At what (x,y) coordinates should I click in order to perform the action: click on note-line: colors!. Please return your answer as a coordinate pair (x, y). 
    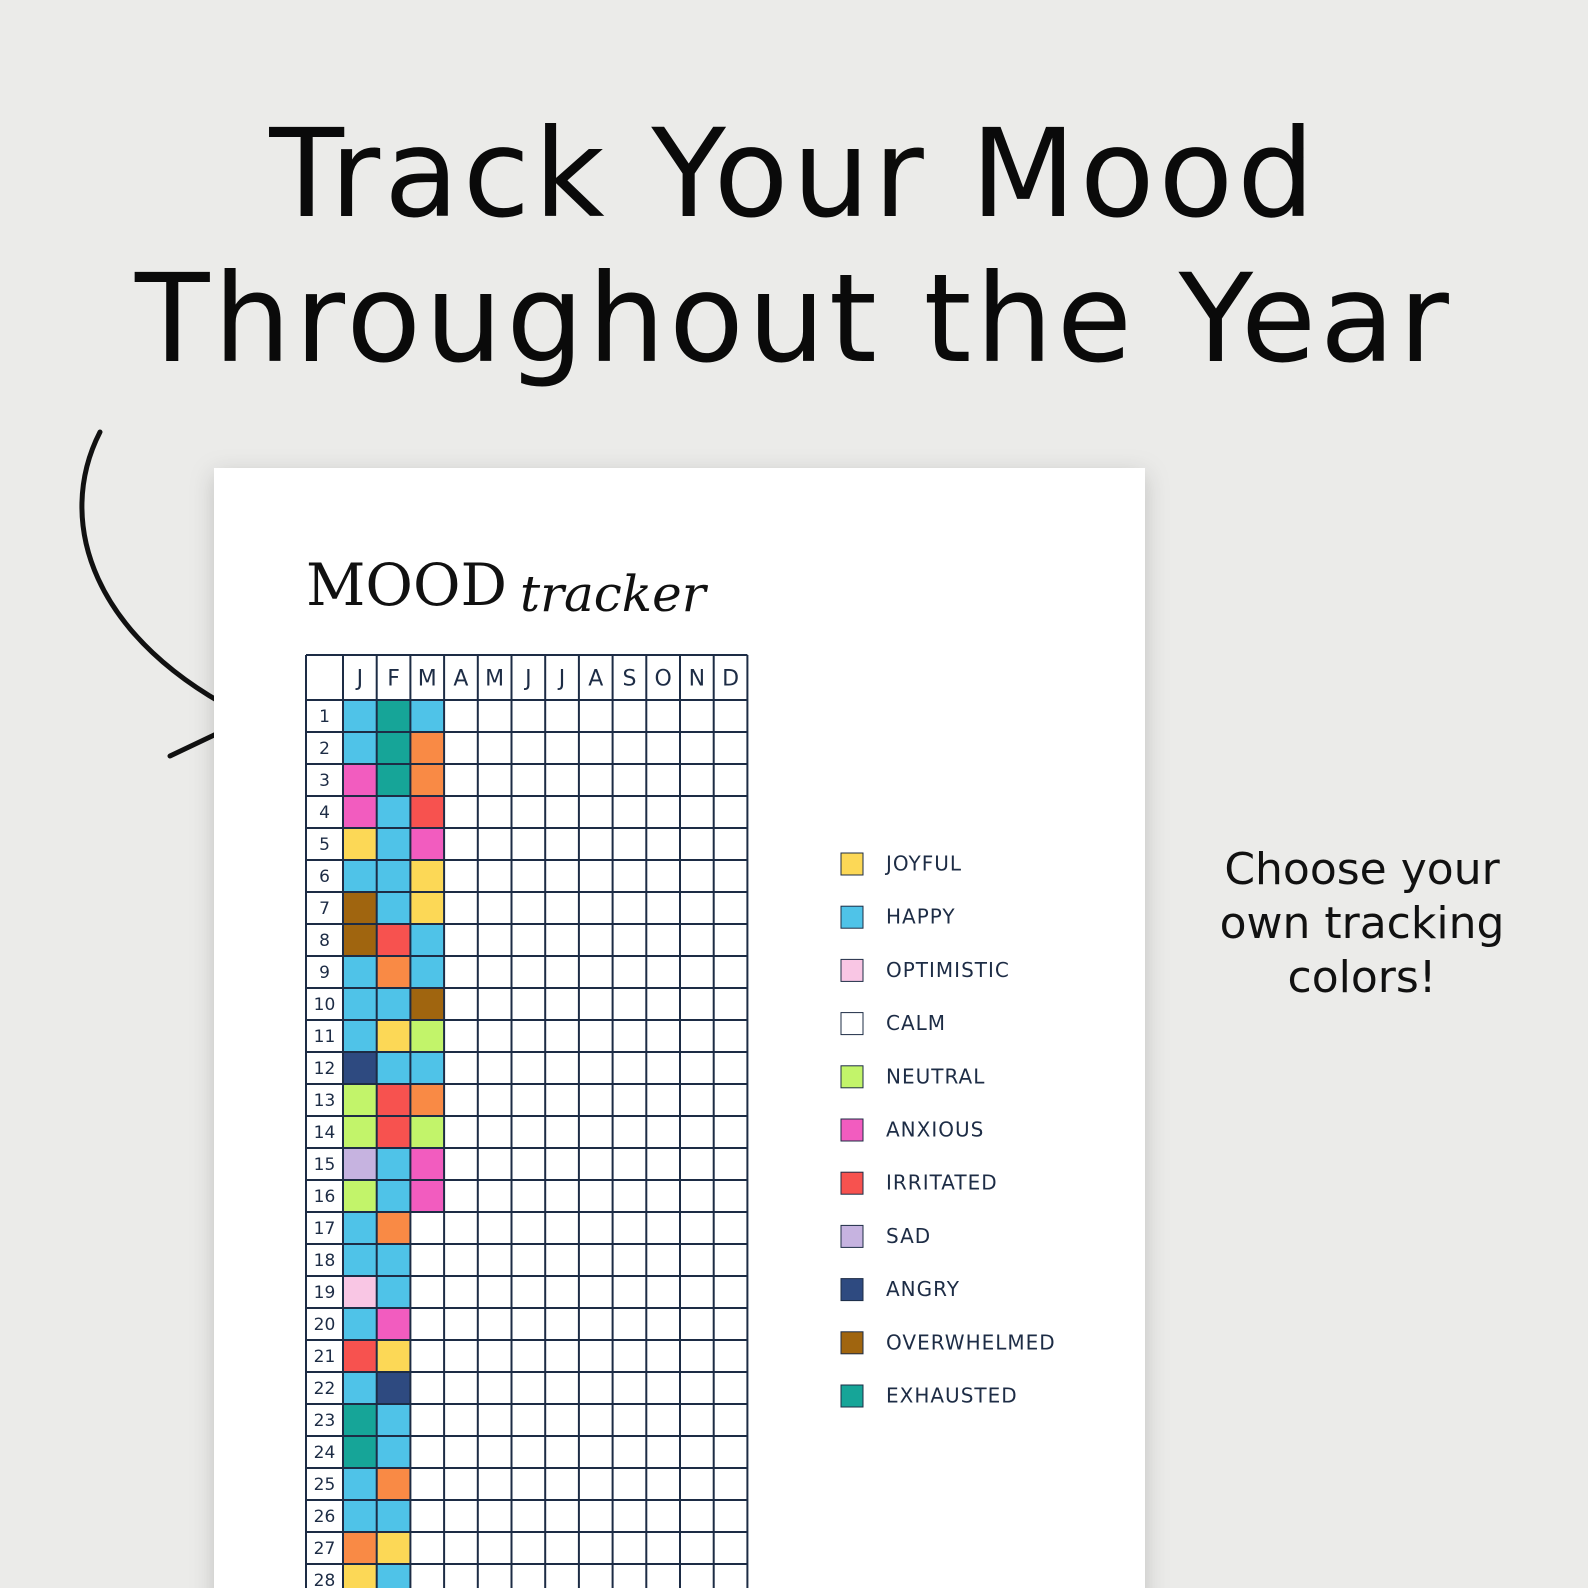
    Looking at the image, I should click on (1362, 977).